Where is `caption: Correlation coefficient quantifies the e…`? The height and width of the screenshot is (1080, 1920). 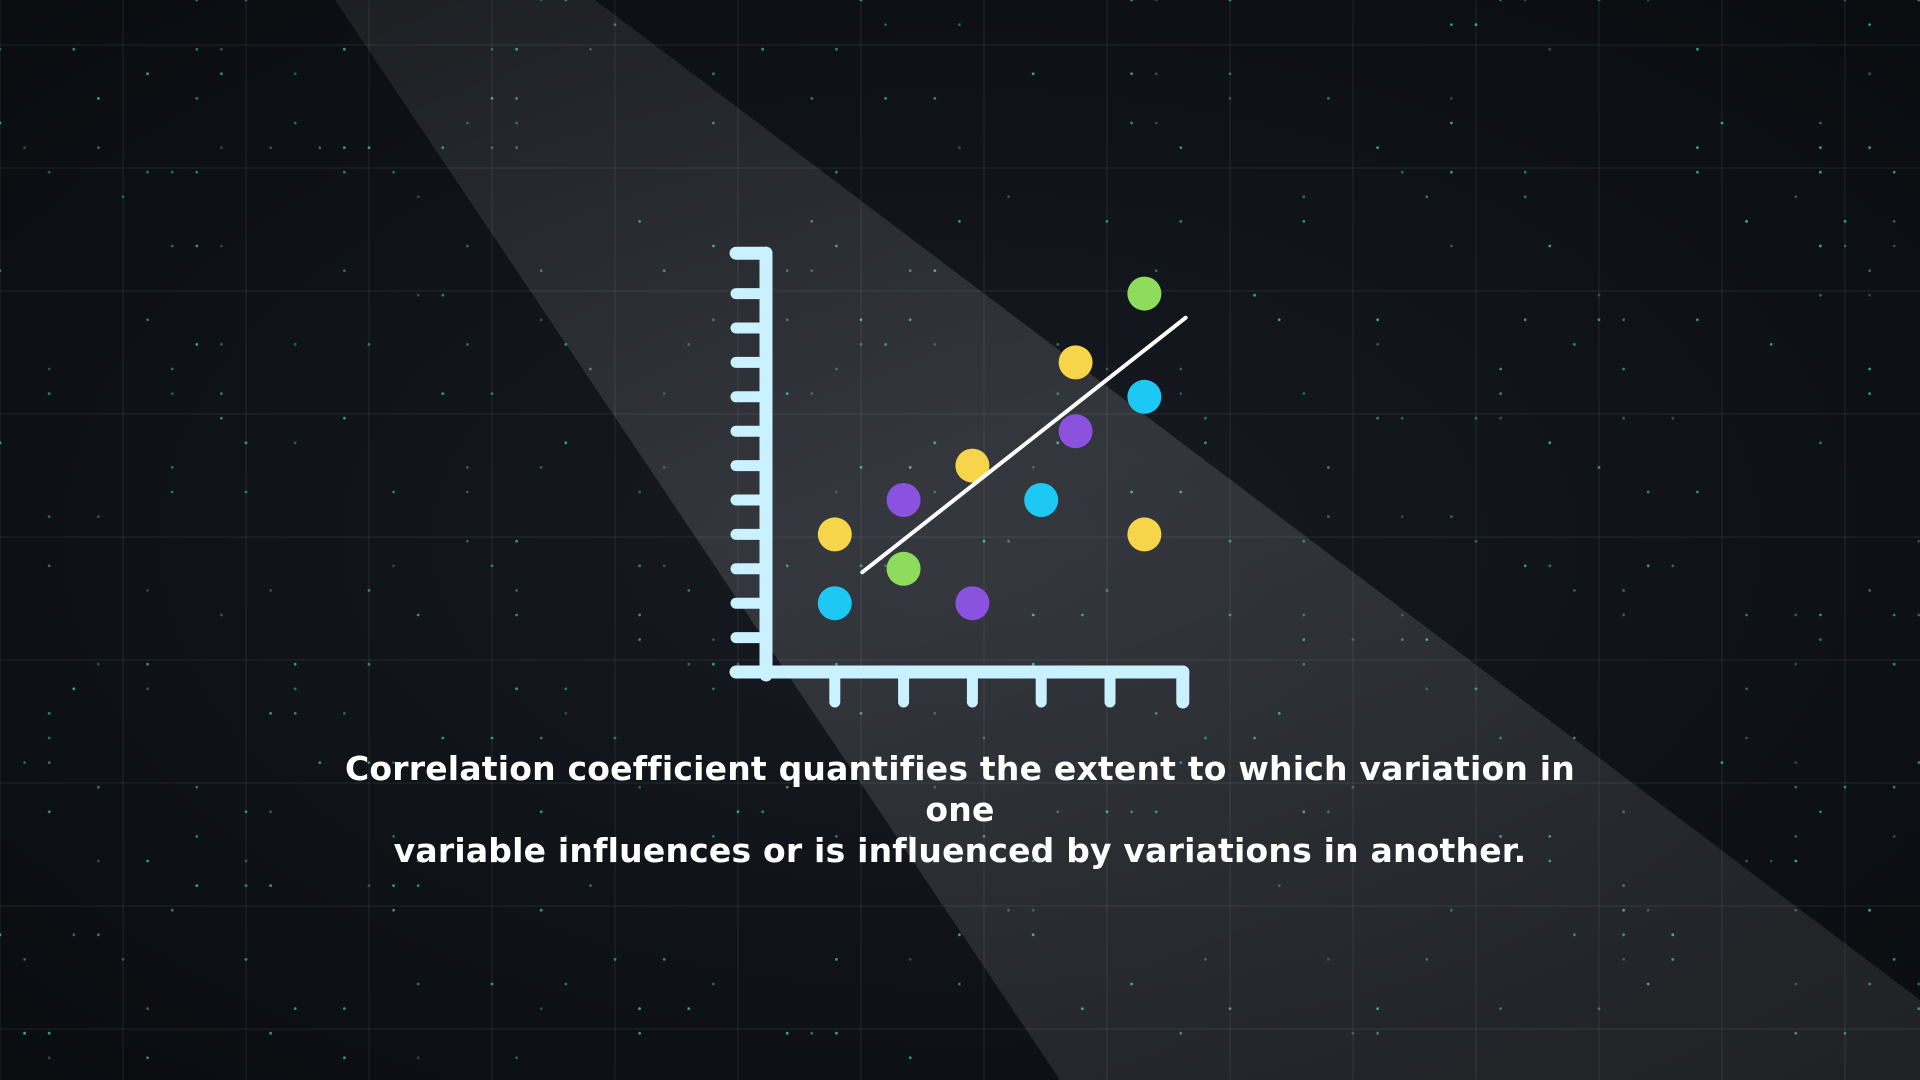
caption: Correlation coefficient quantifies the e… is located at coordinates (960, 809).